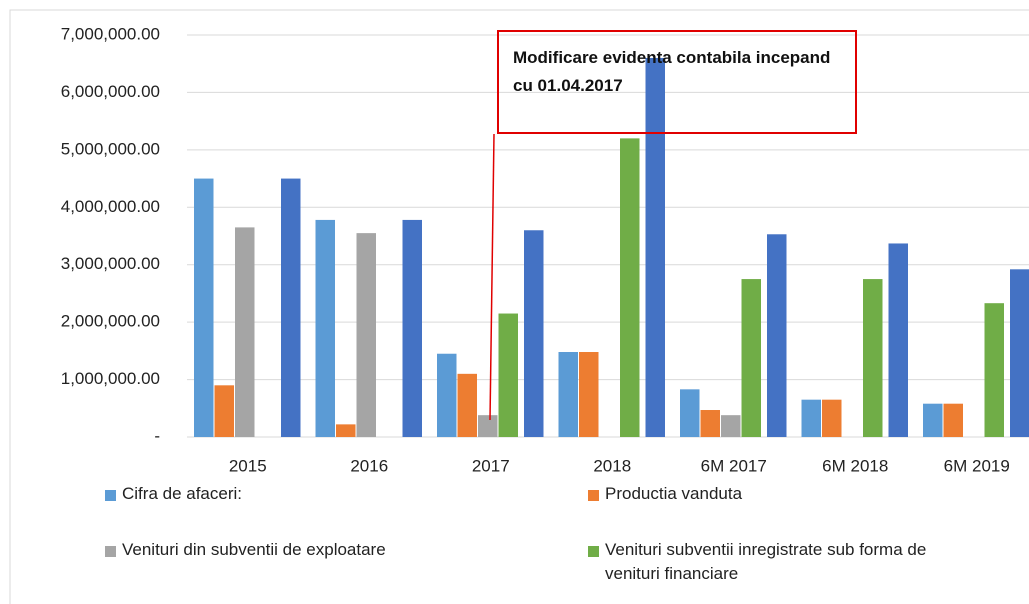 This screenshot has width=1029, height=604. What do you see at coordinates (612, 465) in the screenshot?
I see `x-tick-label: 2018` at bounding box center [612, 465].